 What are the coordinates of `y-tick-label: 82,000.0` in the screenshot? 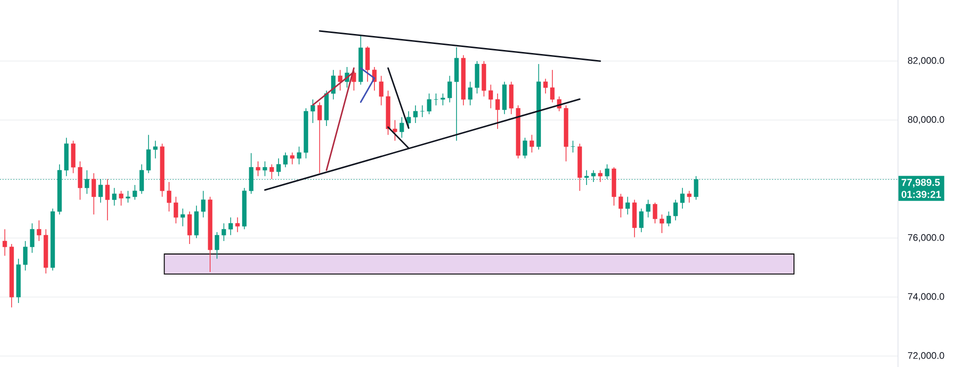 It's located at (926, 61).